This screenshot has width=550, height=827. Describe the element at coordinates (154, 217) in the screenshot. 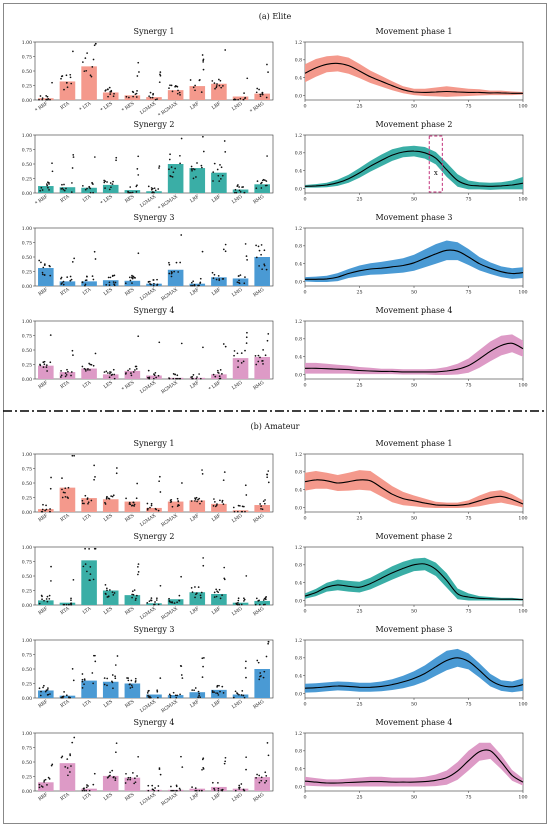

I see `chart-title: Synergy 3` at that location.